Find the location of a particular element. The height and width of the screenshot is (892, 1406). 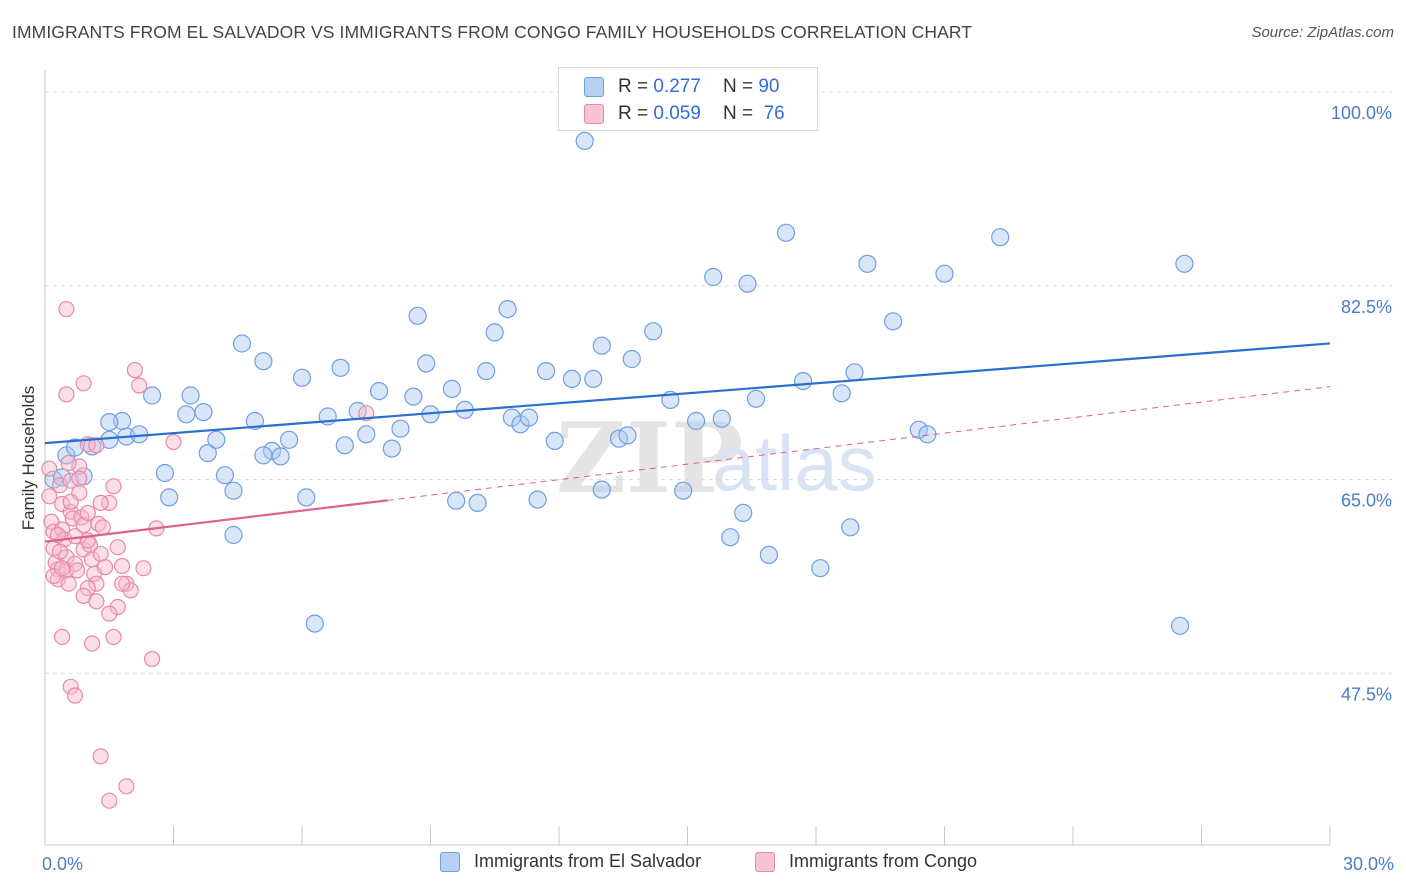

legend-n-value: 90 is located at coordinates (769, 86).